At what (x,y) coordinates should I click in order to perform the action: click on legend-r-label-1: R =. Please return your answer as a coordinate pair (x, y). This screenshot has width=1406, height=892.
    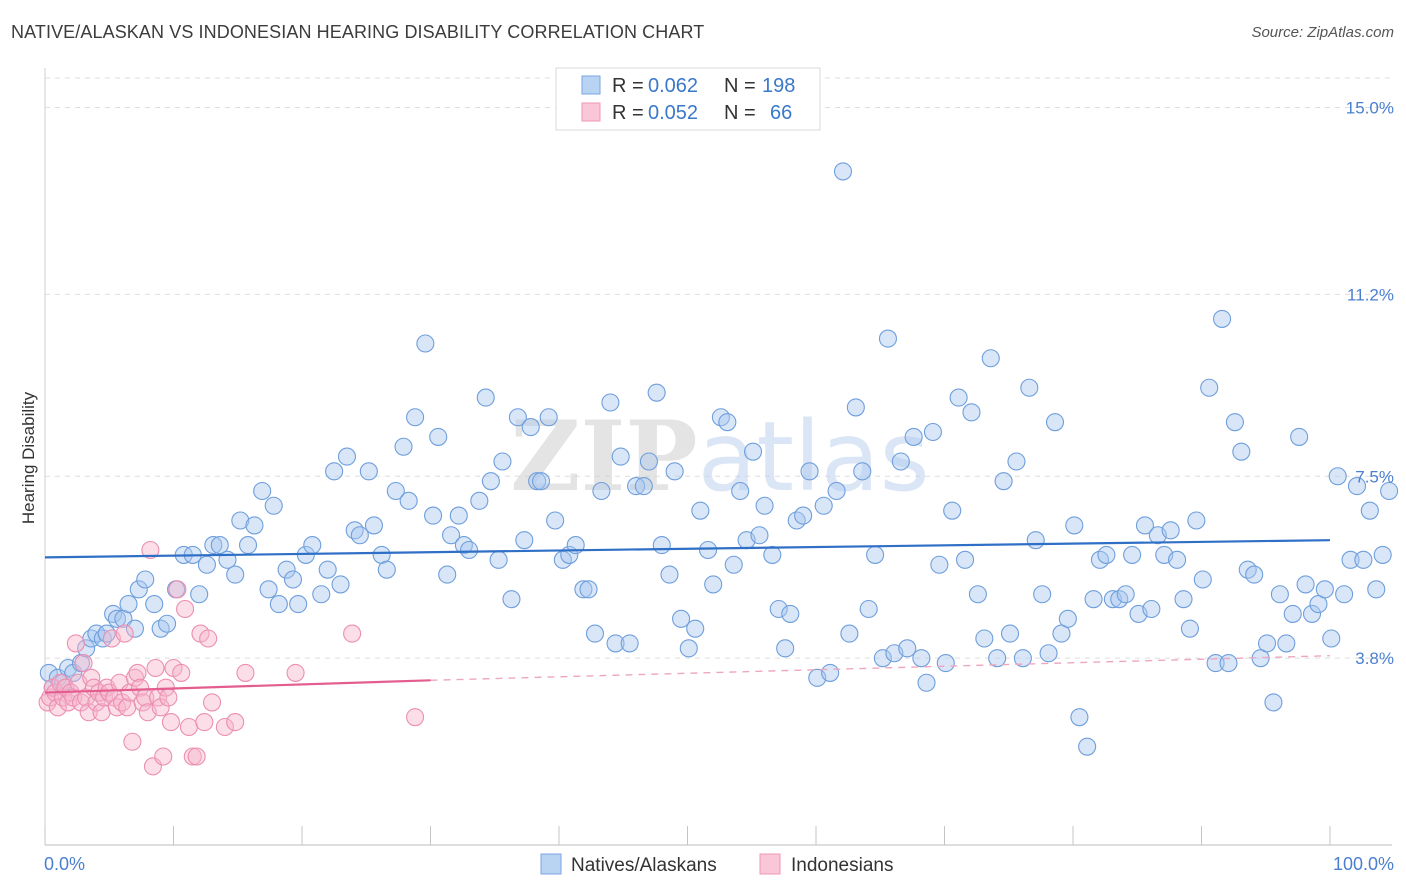
    Looking at the image, I should click on (628, 86).